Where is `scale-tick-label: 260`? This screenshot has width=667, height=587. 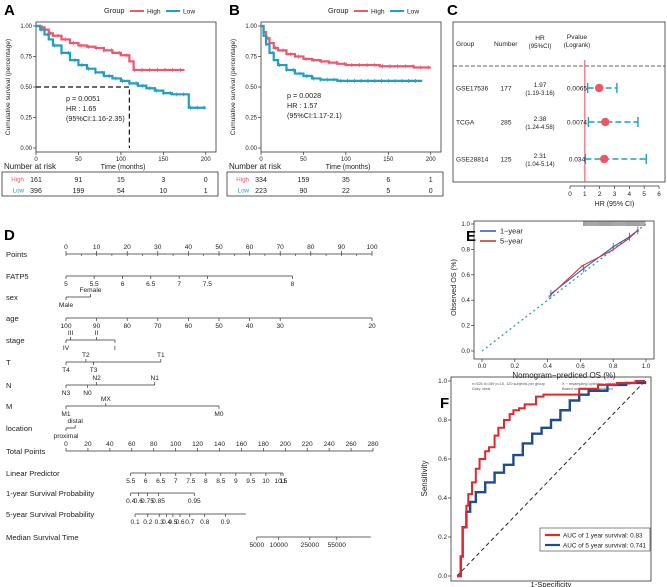
scale-tick-label: 260 is located at coordinates (351, 444).